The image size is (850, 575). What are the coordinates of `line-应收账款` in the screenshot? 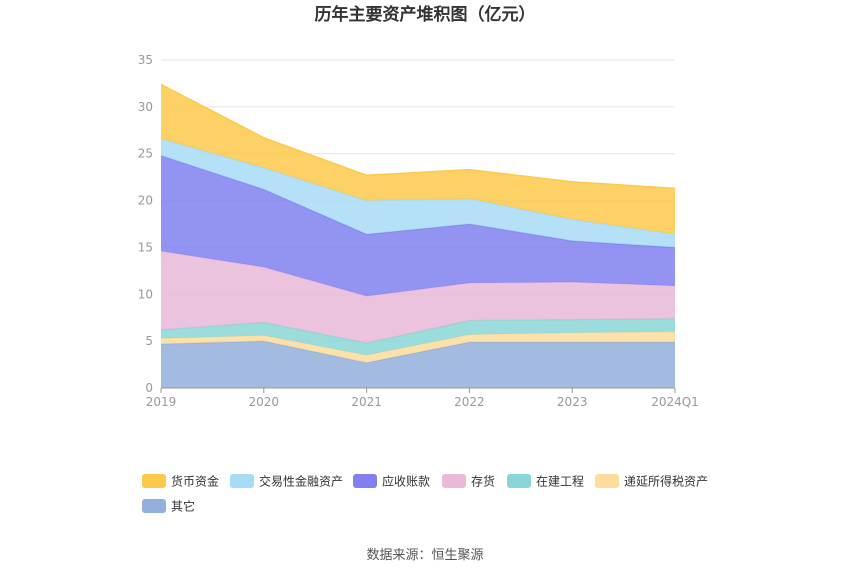 It's located at (418, 201).